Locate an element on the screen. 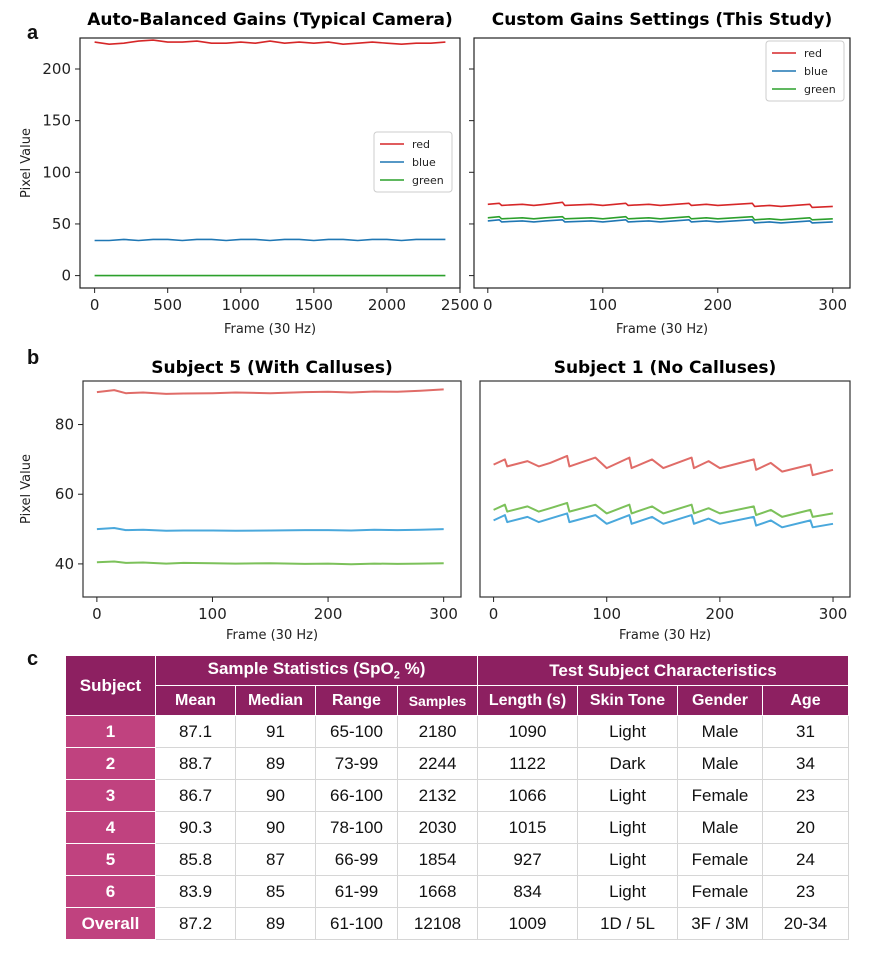 The width and height of the screenshot is (896, 957). table-cell: 91 is located at coordinates (275, 731).